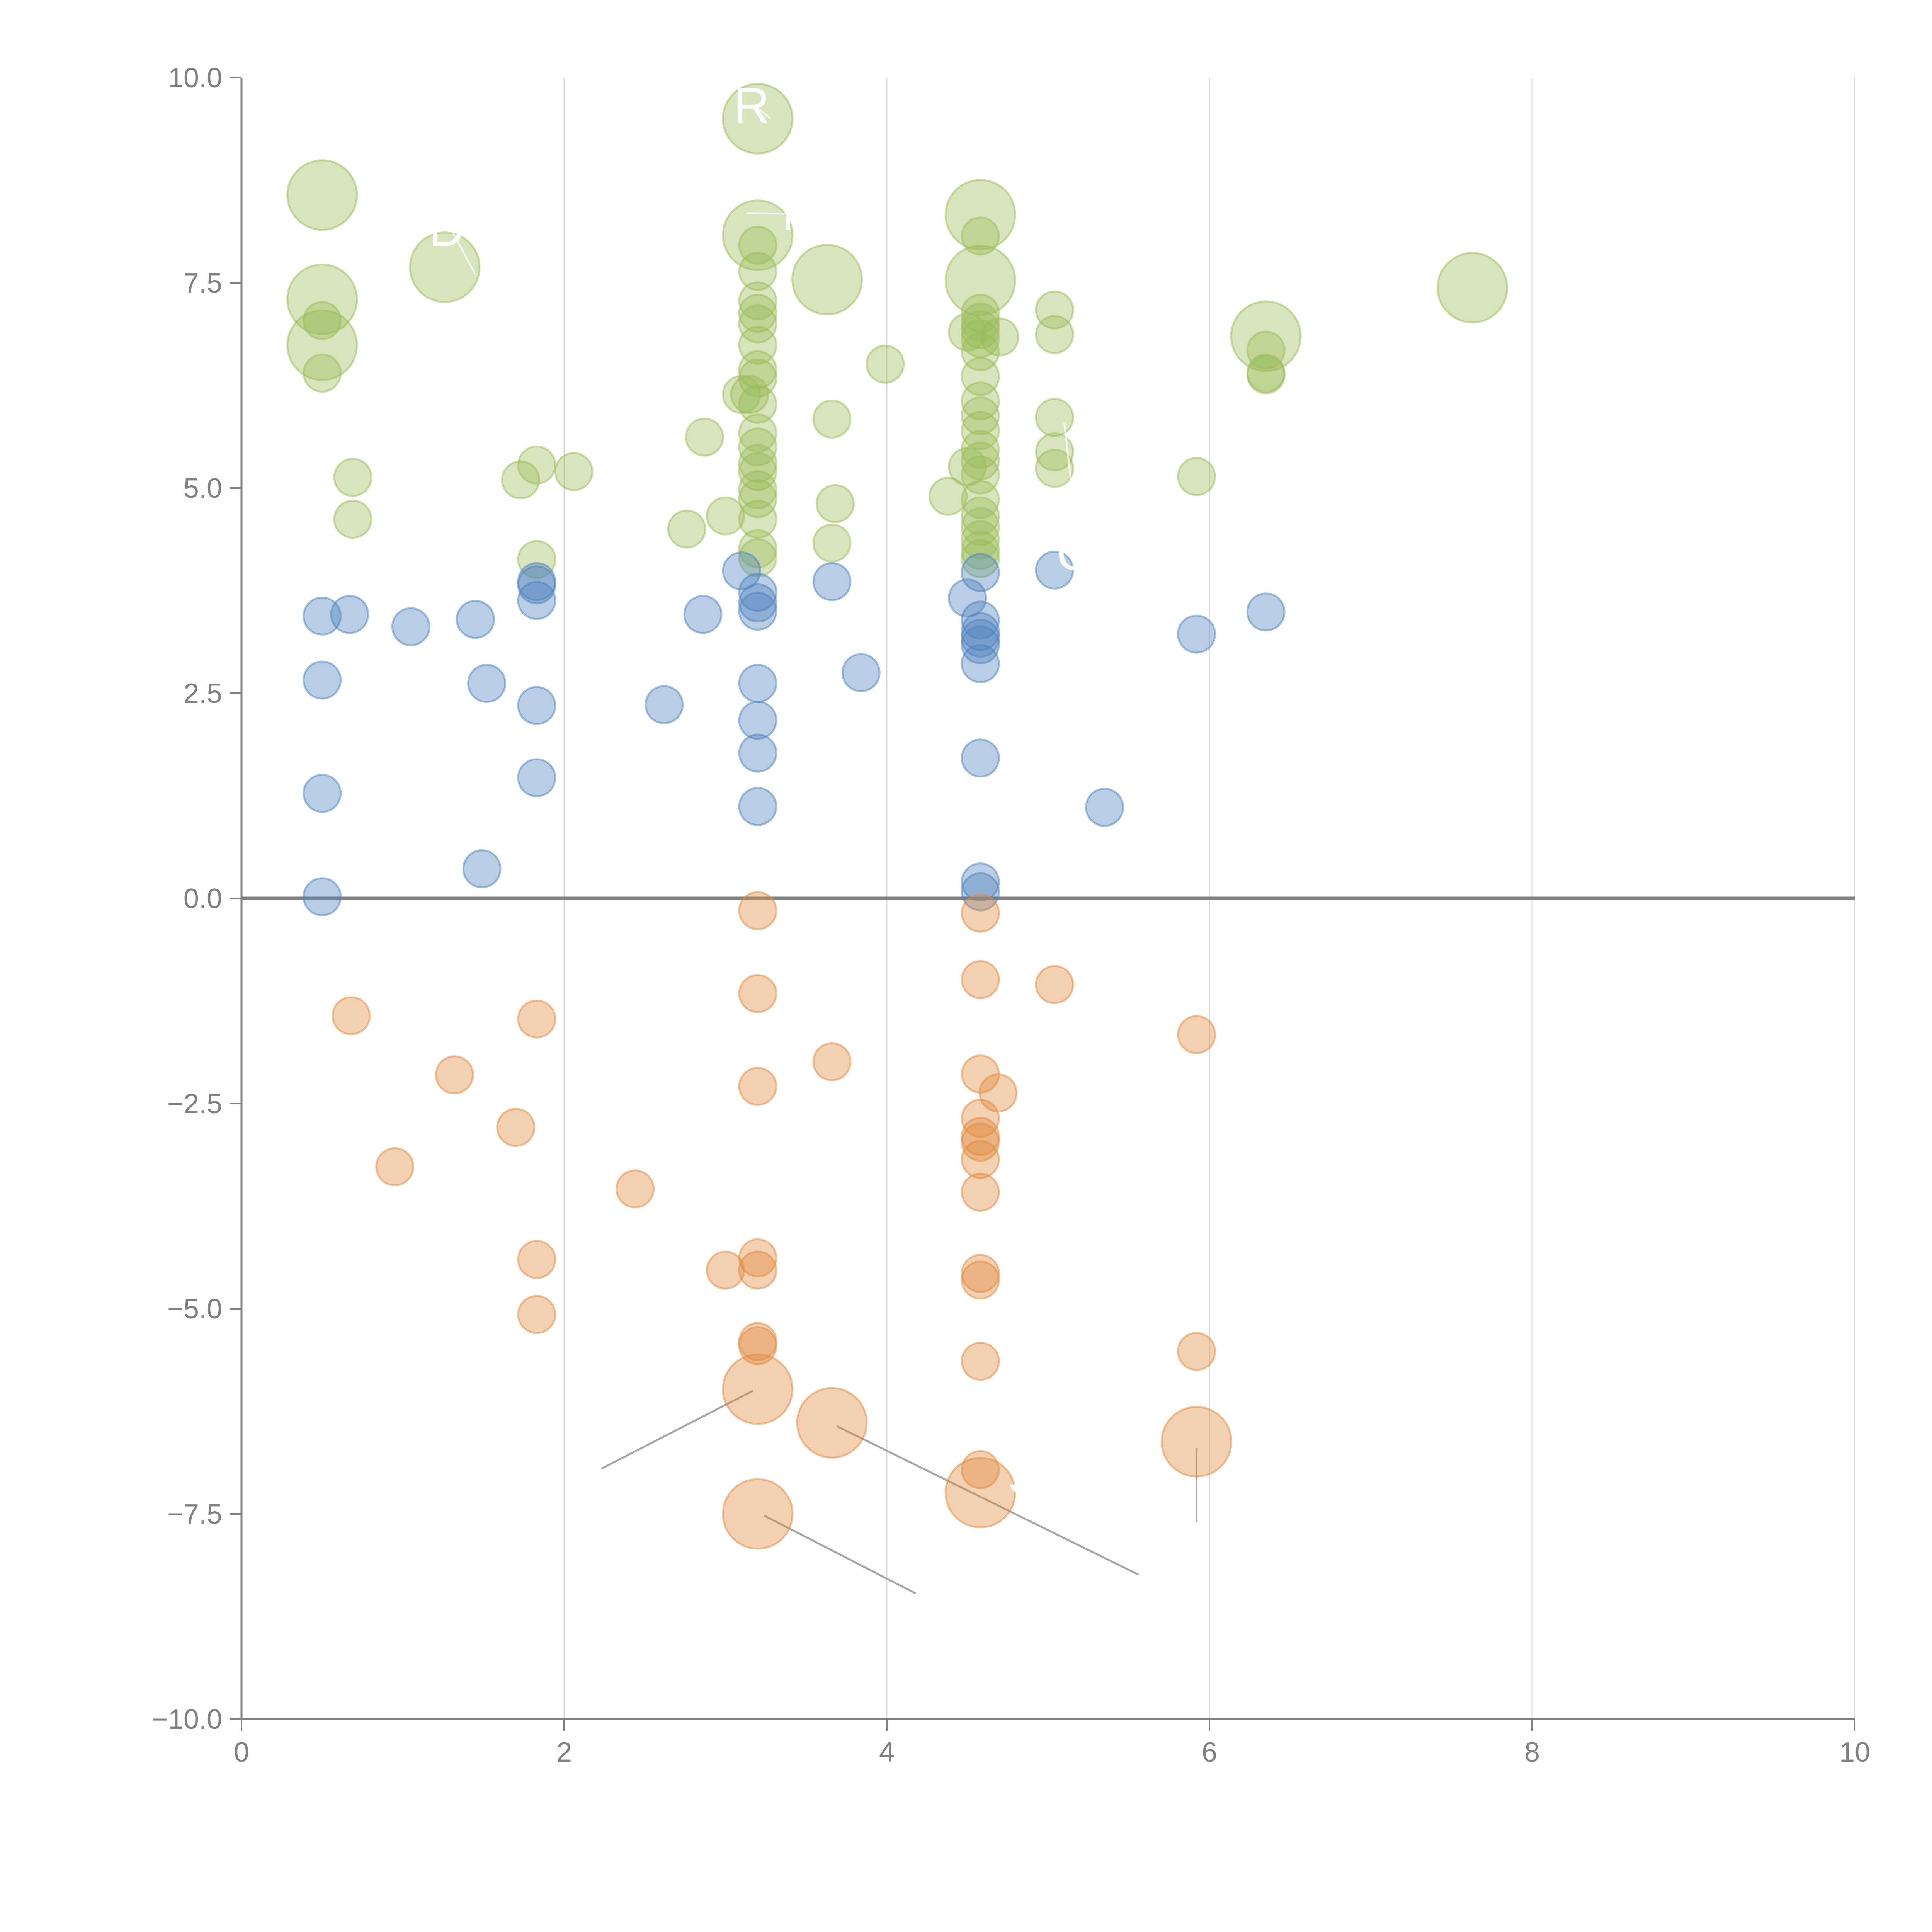  I want to click on y-tick-label: −10.0, so click(187, 1719).